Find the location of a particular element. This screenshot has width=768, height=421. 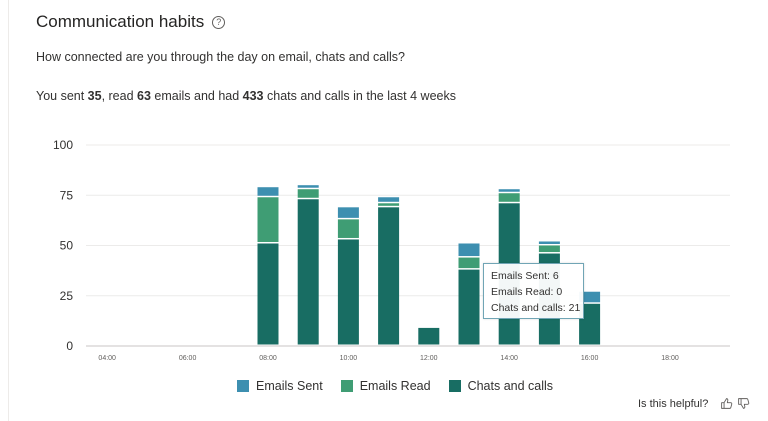

tooltip-sent: Emails Sent: 6 is located at coordinates (525, 276).